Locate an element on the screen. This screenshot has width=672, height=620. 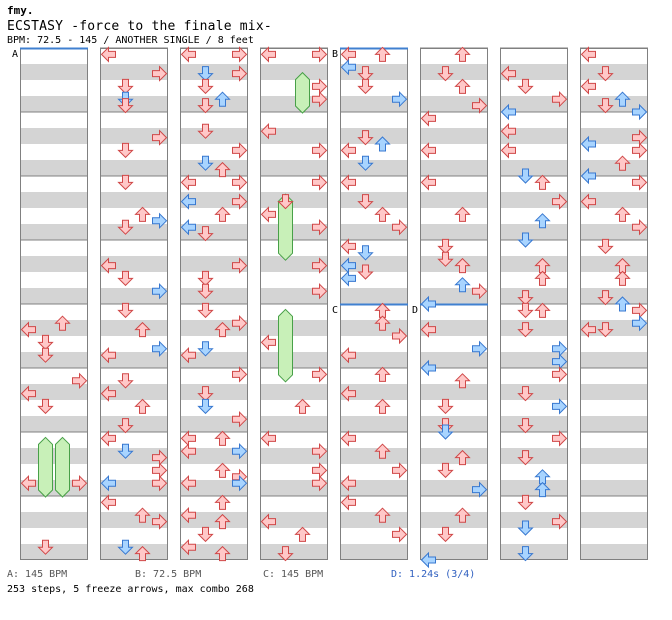
site-brand: fmy. is located at coordinates (20, 10).